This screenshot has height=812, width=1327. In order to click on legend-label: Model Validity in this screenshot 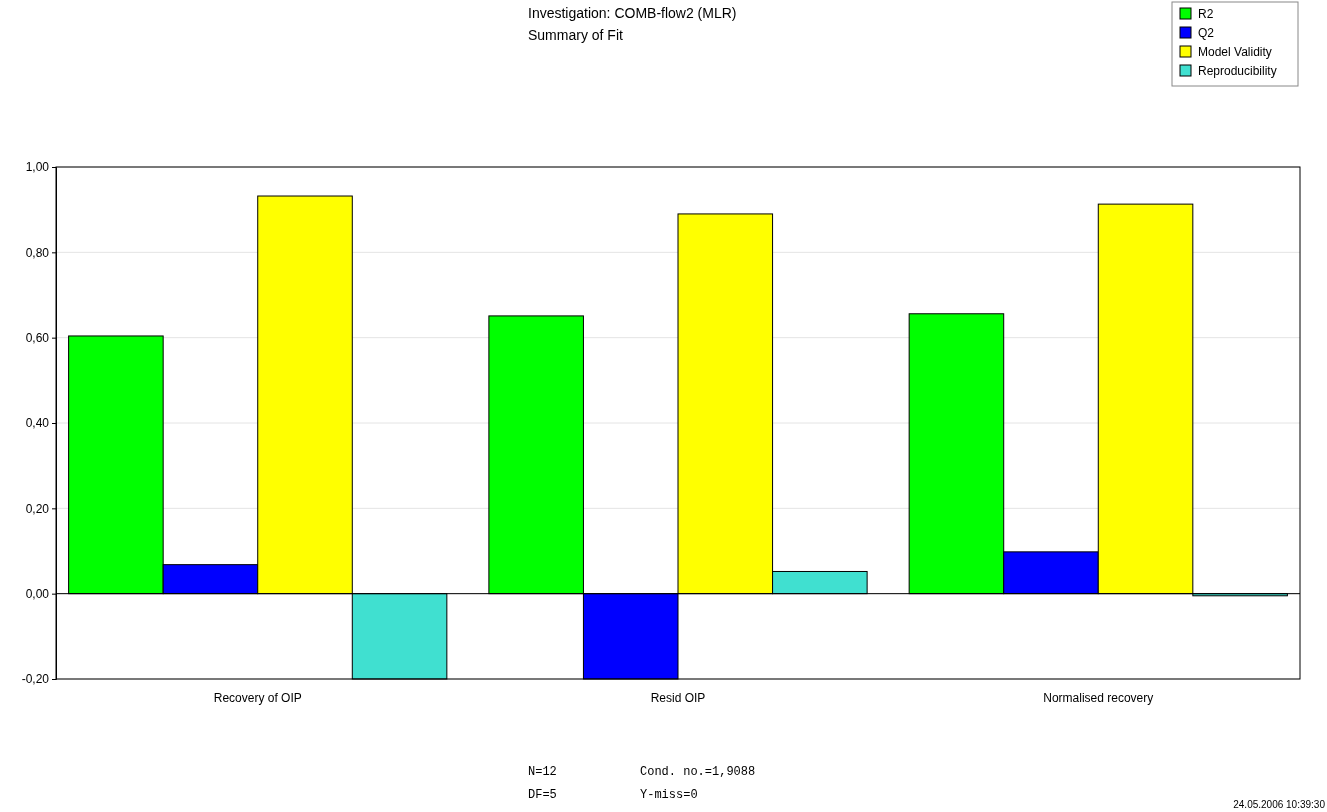, I will do `click(1235, 52)`.